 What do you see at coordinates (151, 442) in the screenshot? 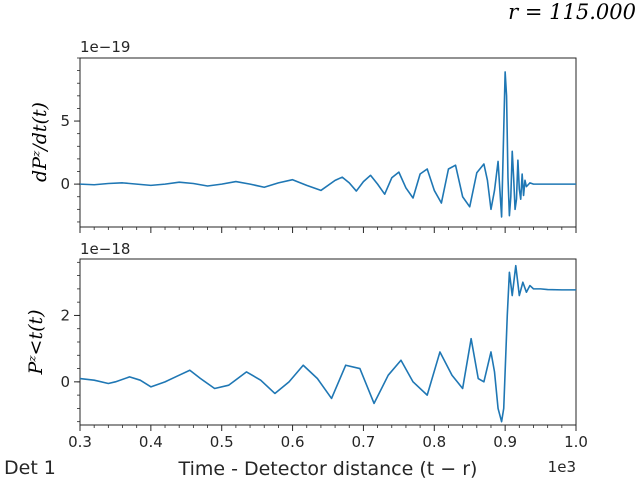
I see `x-tick-label: 0.4` at bounding box center [151, 442].